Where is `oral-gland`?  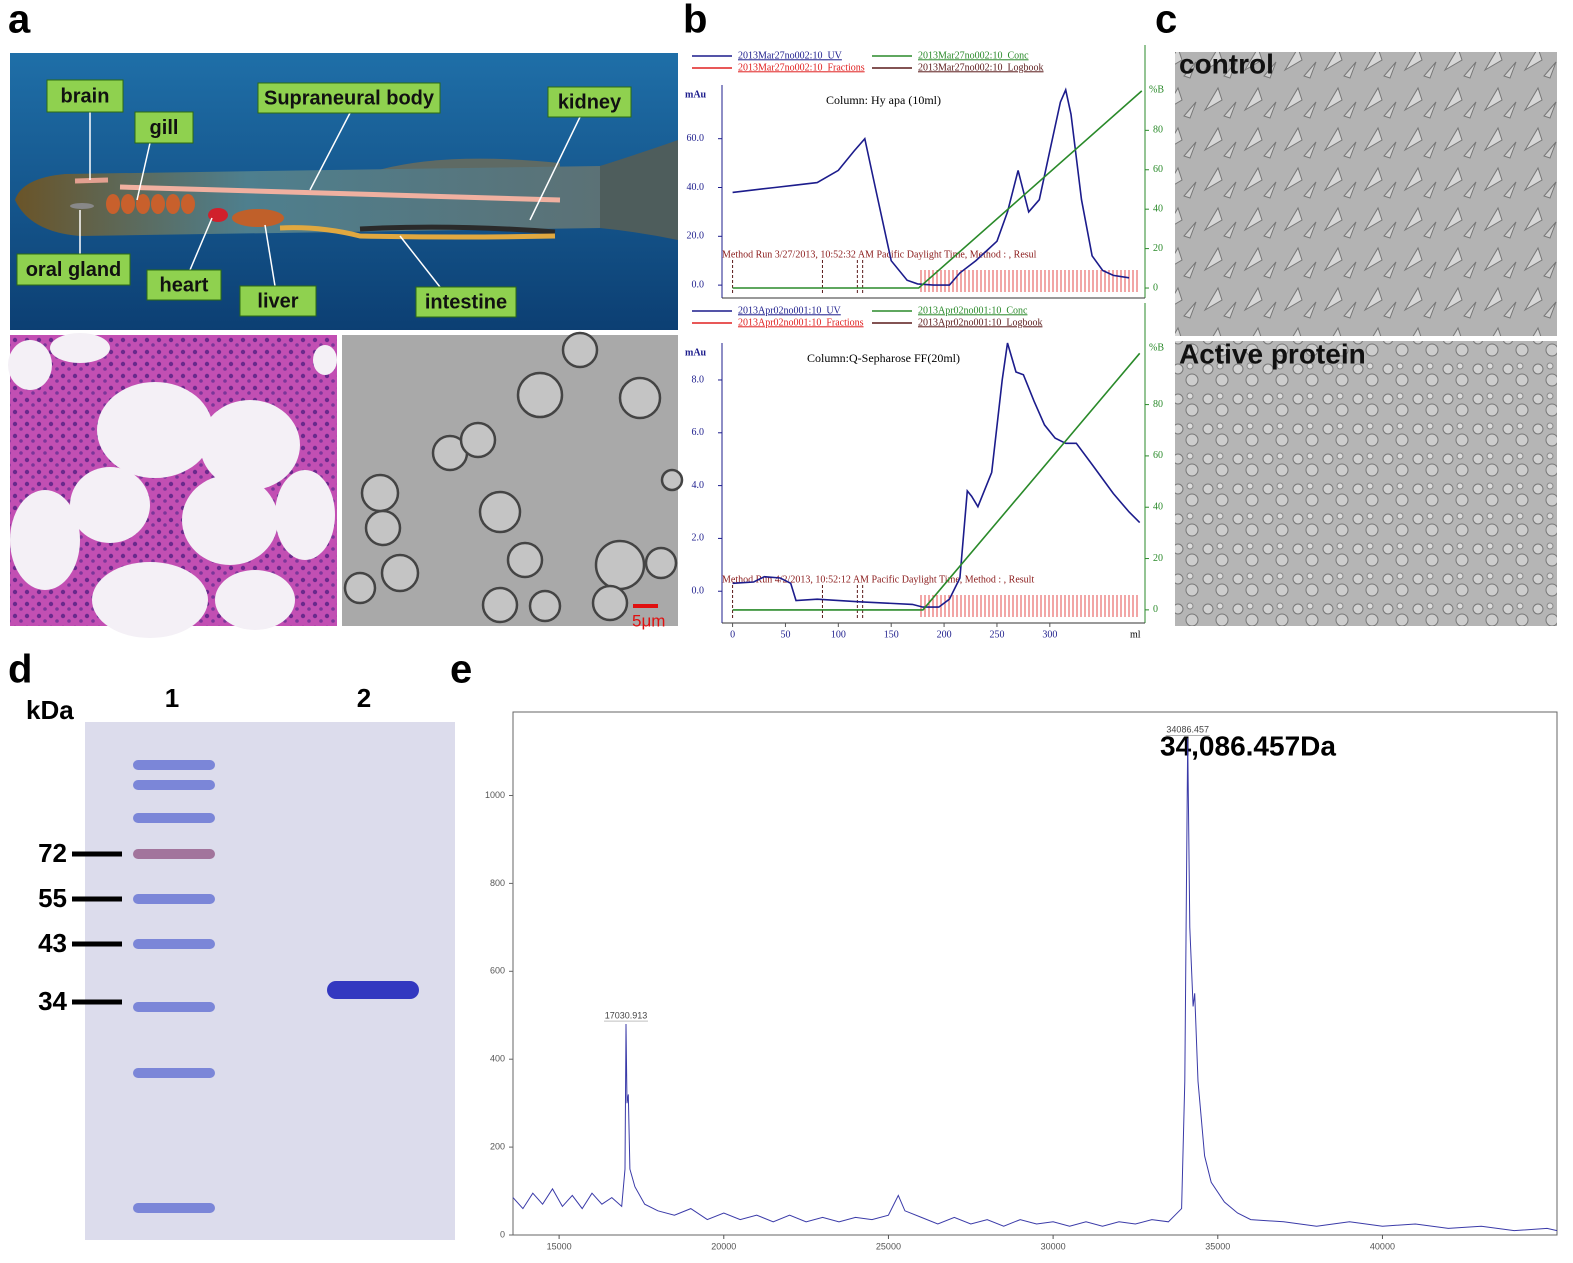 oral-gland is located at coordinates (82, 206).